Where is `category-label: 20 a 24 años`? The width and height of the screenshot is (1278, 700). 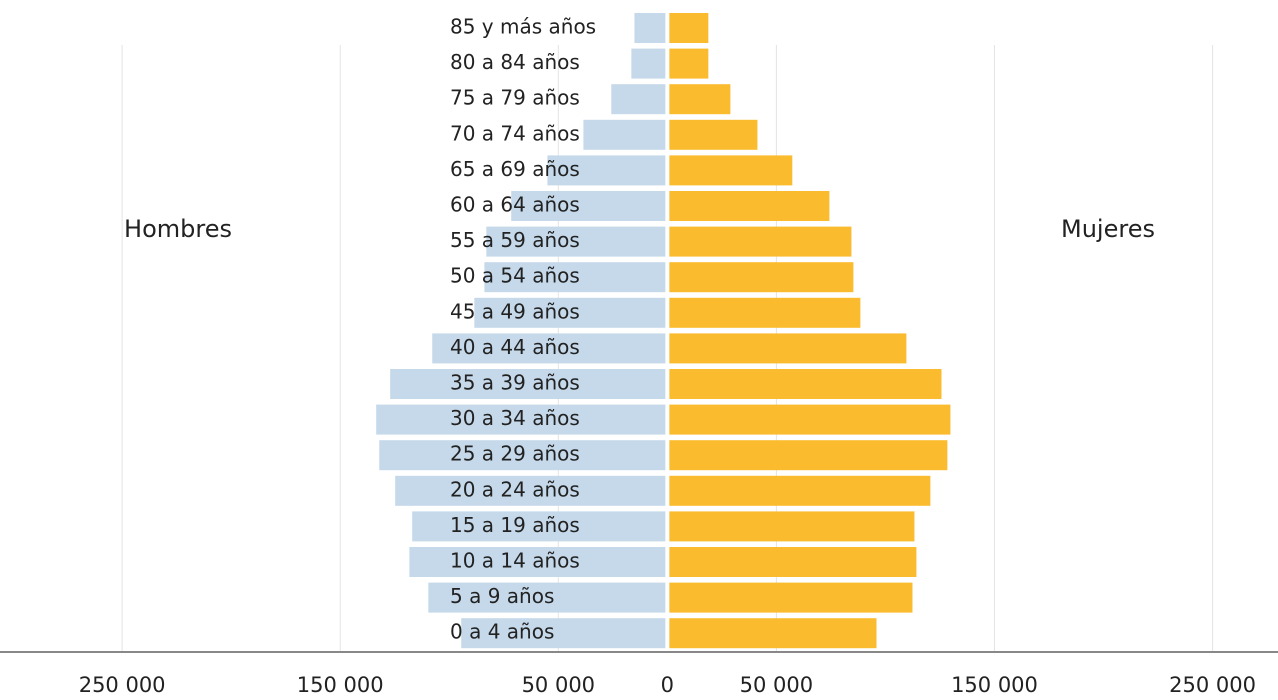
category-label: 20 a 24 años is located at coordinates (515, 489).